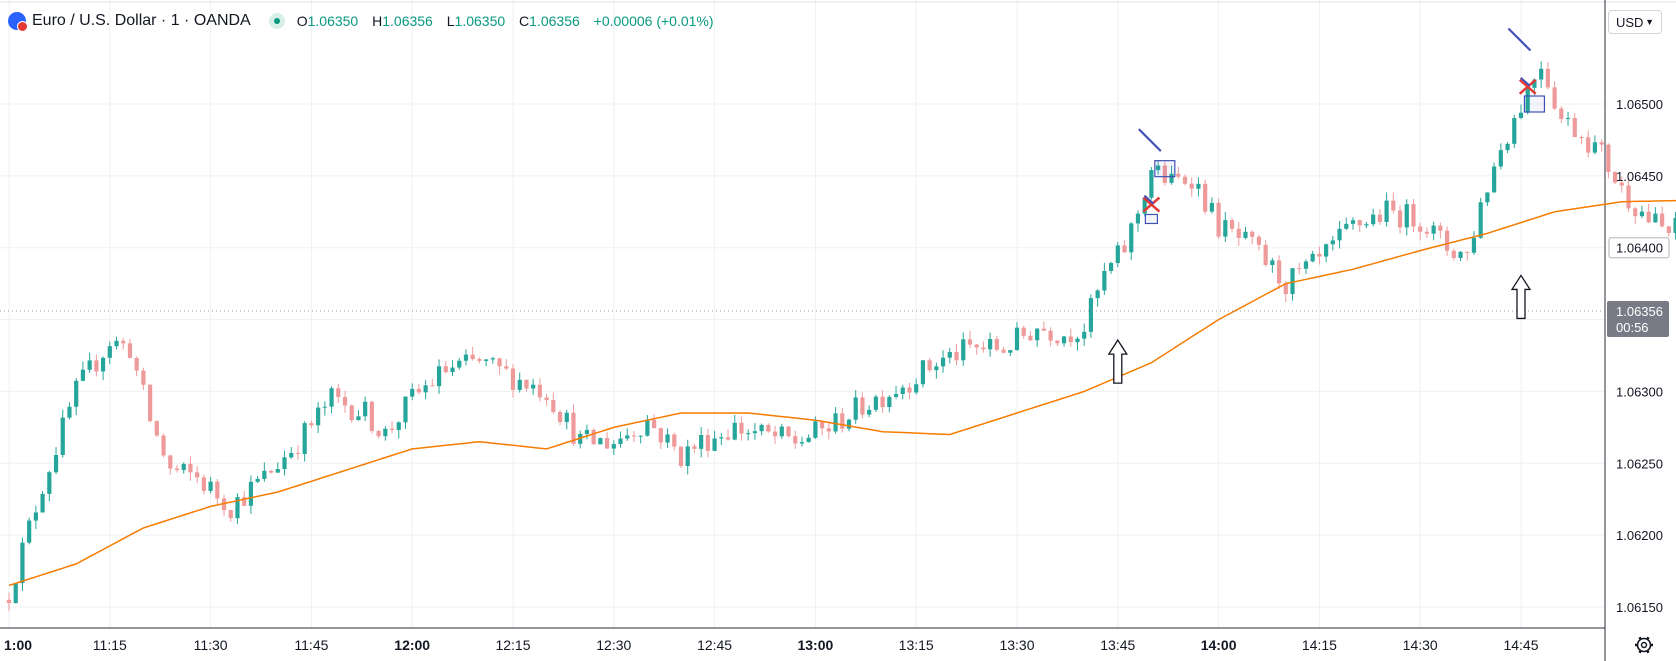 The width and height of the screenshot is (1676, 661). I want to click on highlight-box, so click(1165, 169).